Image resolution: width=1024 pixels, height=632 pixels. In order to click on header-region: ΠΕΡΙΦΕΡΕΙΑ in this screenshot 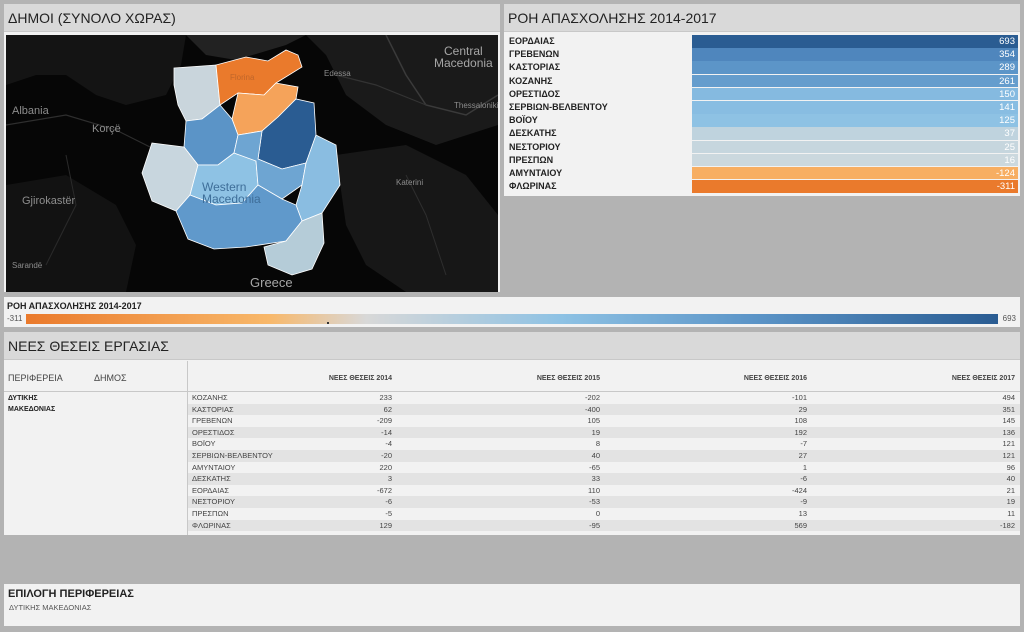, I will do `click(35, 378)`.